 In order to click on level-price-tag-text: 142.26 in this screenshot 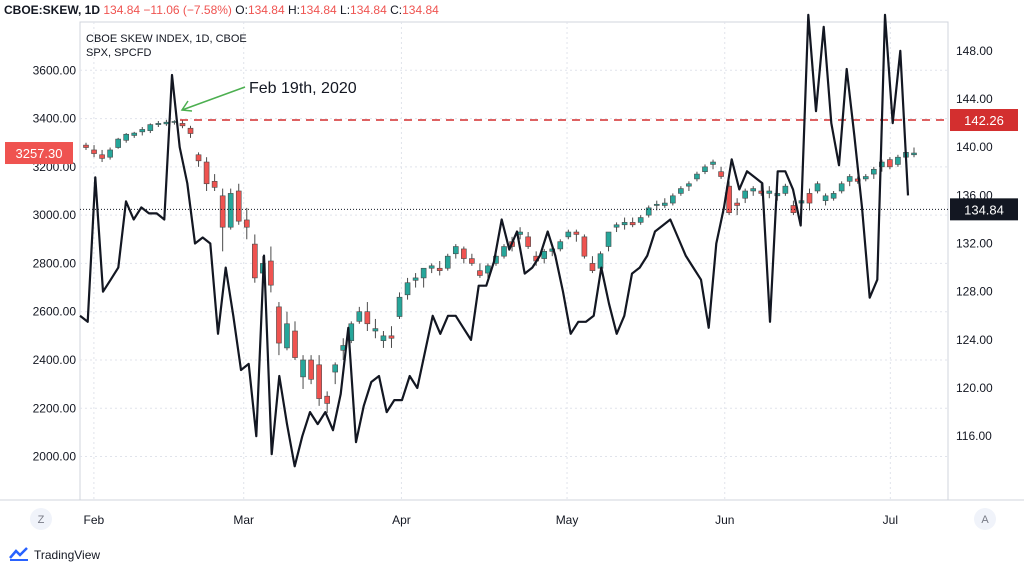, I will do `click(984, 120)`.